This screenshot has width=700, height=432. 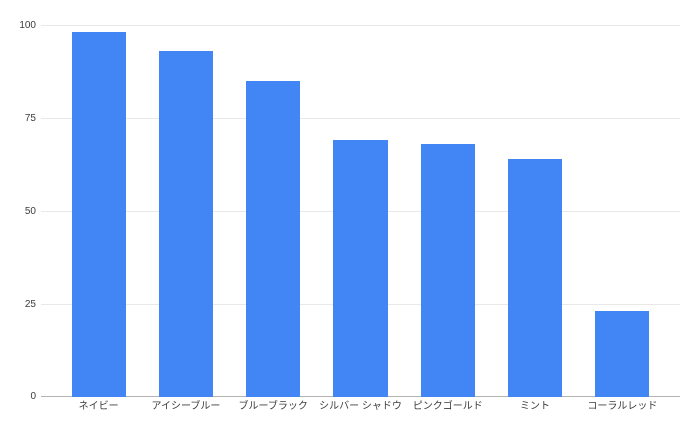 I want to click on x-tick-label: アイシーブルー, so click(x=186, y=406).